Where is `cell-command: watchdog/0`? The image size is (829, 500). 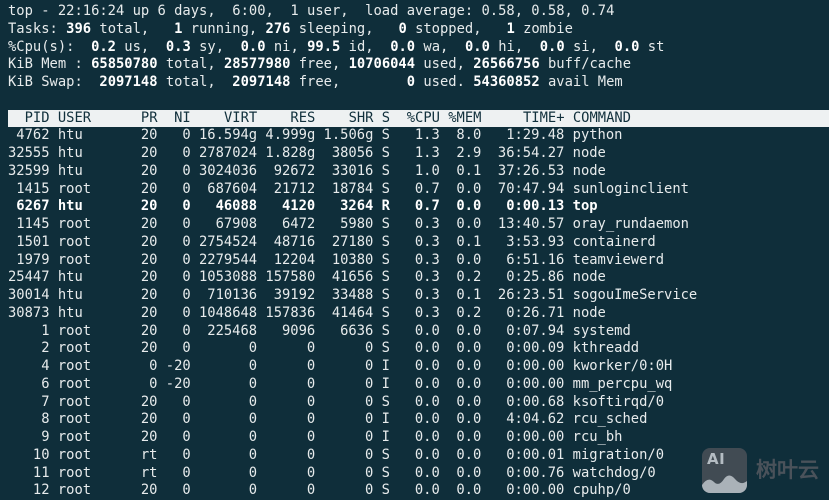 cell-command: watchdog/0 is located at coordinates (614, 472).